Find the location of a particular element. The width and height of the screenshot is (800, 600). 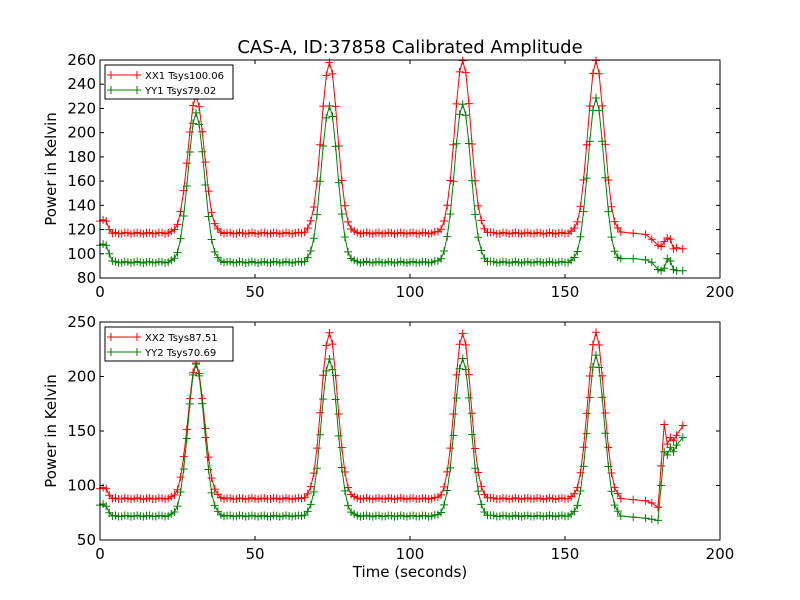

legend-entry: YY2 Tsys70.69 is located at coordinates (180, 353).